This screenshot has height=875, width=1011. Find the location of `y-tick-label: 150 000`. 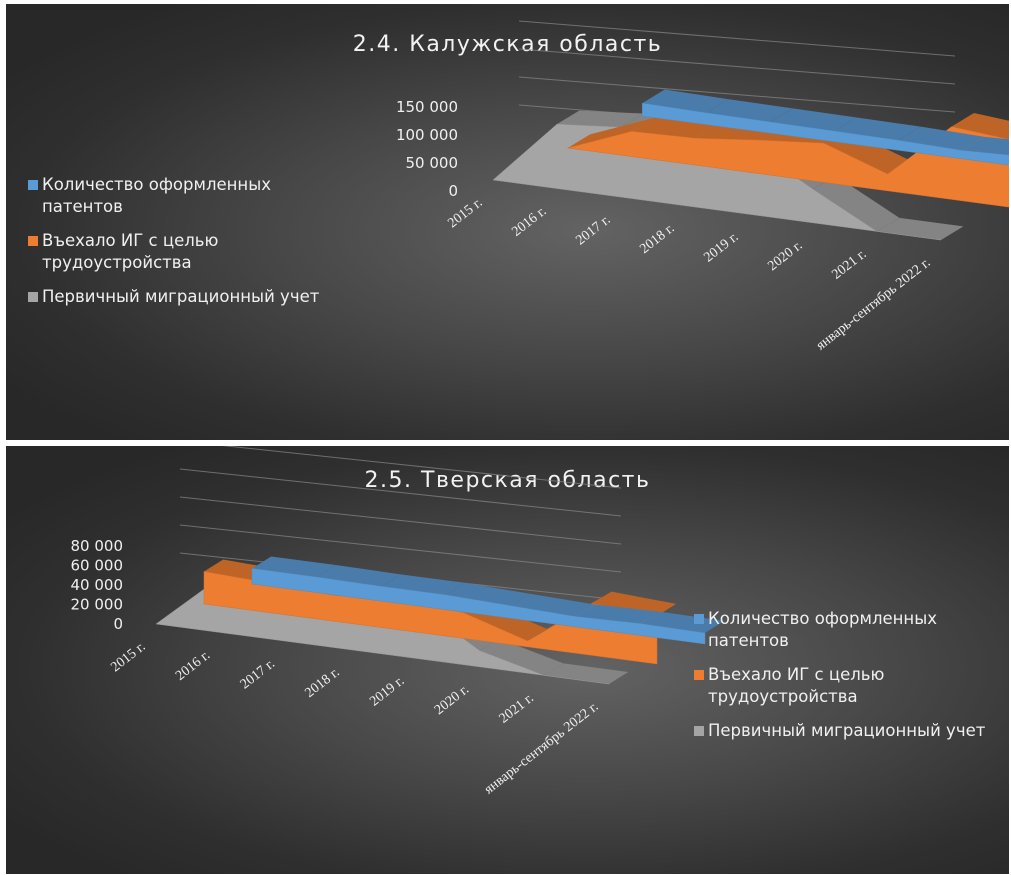

y-tick-label: 150 000 is located at coordinates (427, 107).